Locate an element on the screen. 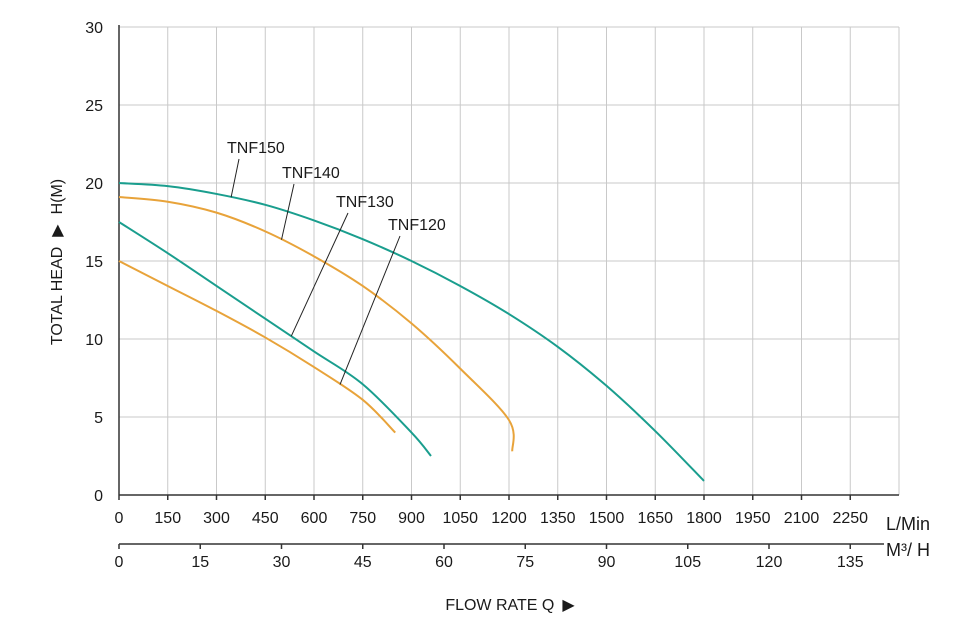 This screenshot has height=629, width=980. x-primary-unit: L/Min is located at coordinates (908, 524).